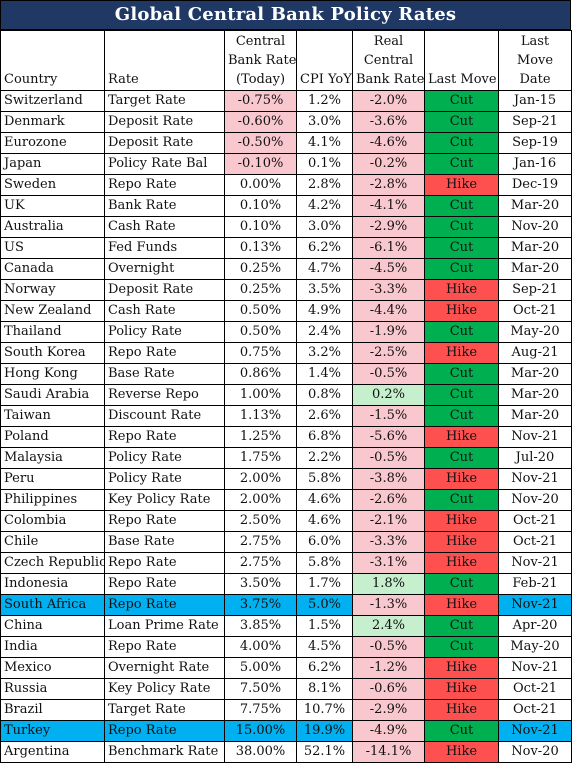  Describe the element at coordinates (324, 479) in the screenshot. I see `cpi-yoy-cell: 5.8%` at that location.